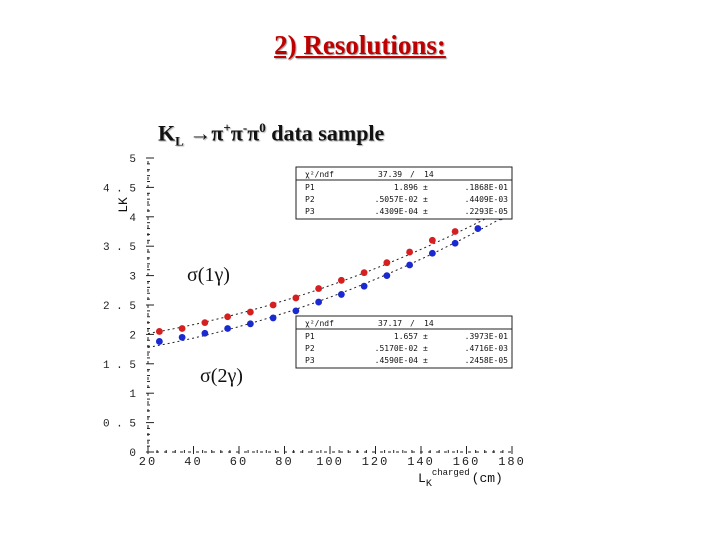  What do you see at coordinates (425, 211) in the screenshot?
I see `stats-1-p3-pm: ±` at bounding box center [425, 211].